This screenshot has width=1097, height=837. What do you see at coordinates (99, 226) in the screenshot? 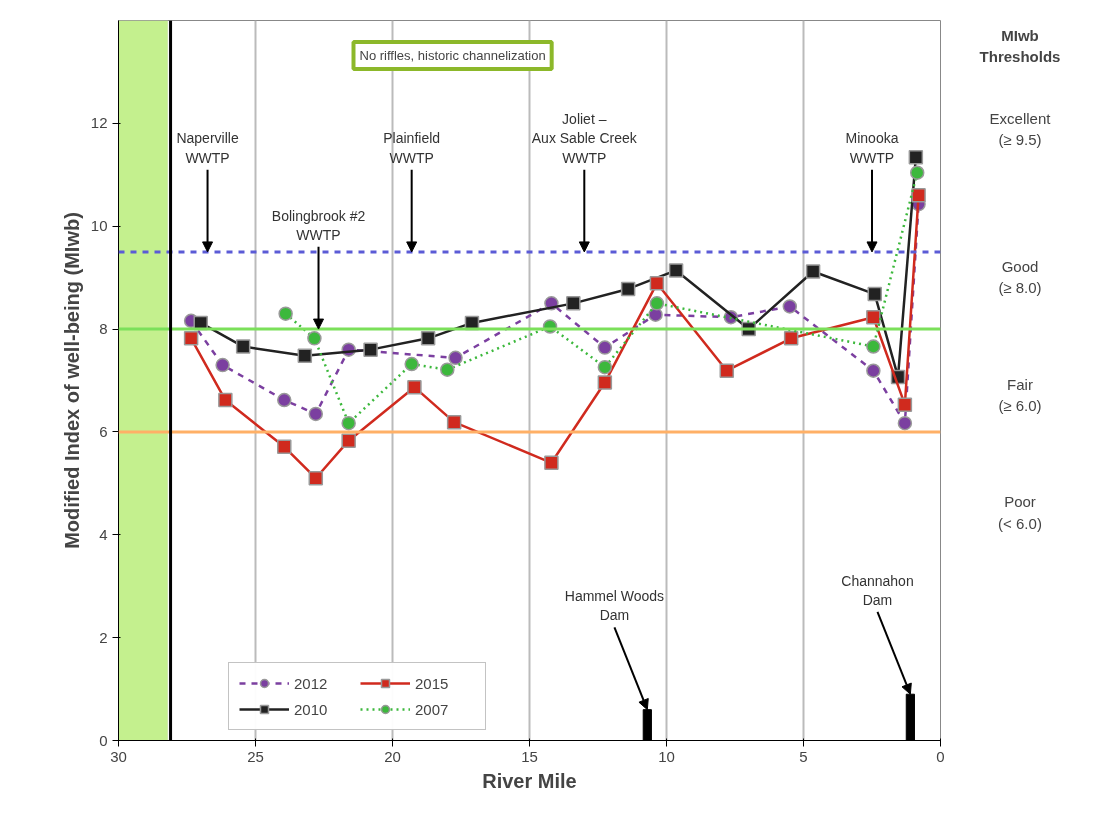
I see `y-tick-label: 10` at bounding box center [99, 226].